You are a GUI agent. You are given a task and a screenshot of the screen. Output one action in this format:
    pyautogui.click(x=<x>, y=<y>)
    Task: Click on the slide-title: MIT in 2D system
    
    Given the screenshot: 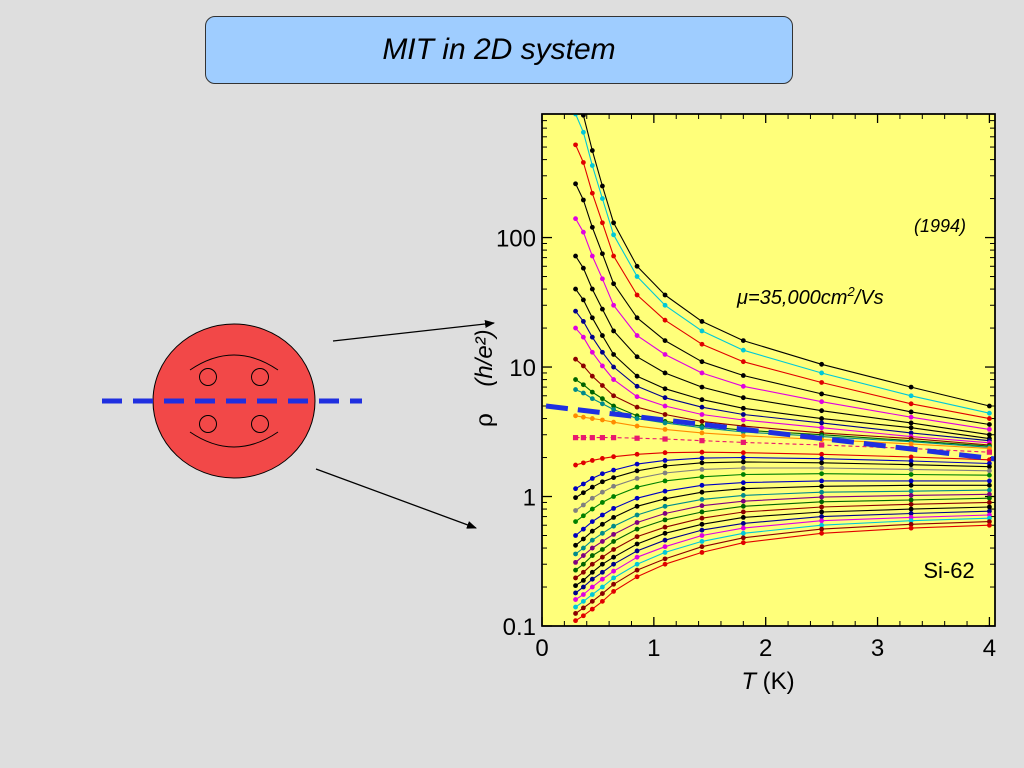 What is the action you would take?
    pyautogui.click(x=499, y=50)
    